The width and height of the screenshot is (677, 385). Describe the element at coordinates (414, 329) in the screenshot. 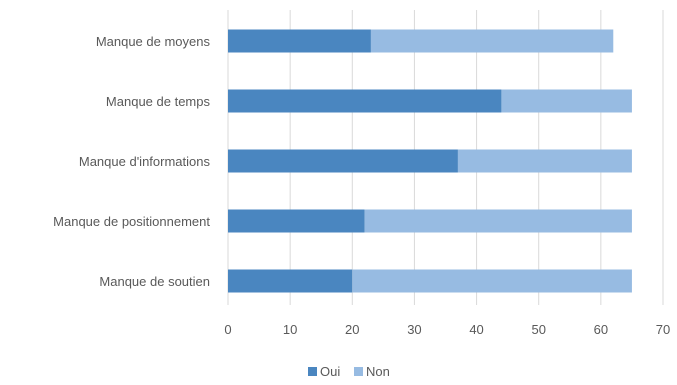

I see `x-tick-label: 30` at that location.